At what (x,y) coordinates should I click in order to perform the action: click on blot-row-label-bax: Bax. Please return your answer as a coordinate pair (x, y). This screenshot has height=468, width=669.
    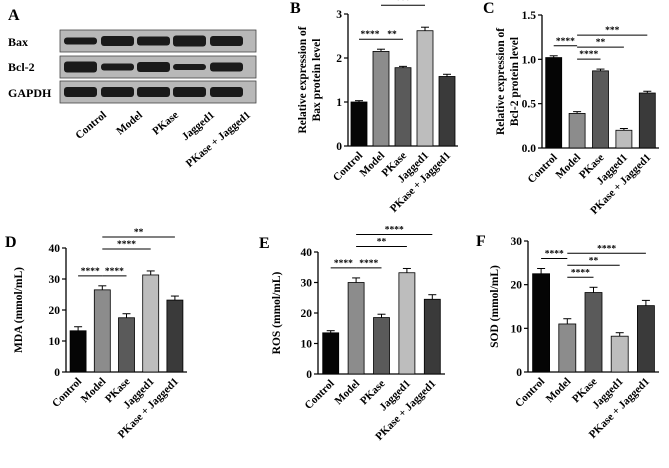
    Looking at the image, I should click on (18, 42).